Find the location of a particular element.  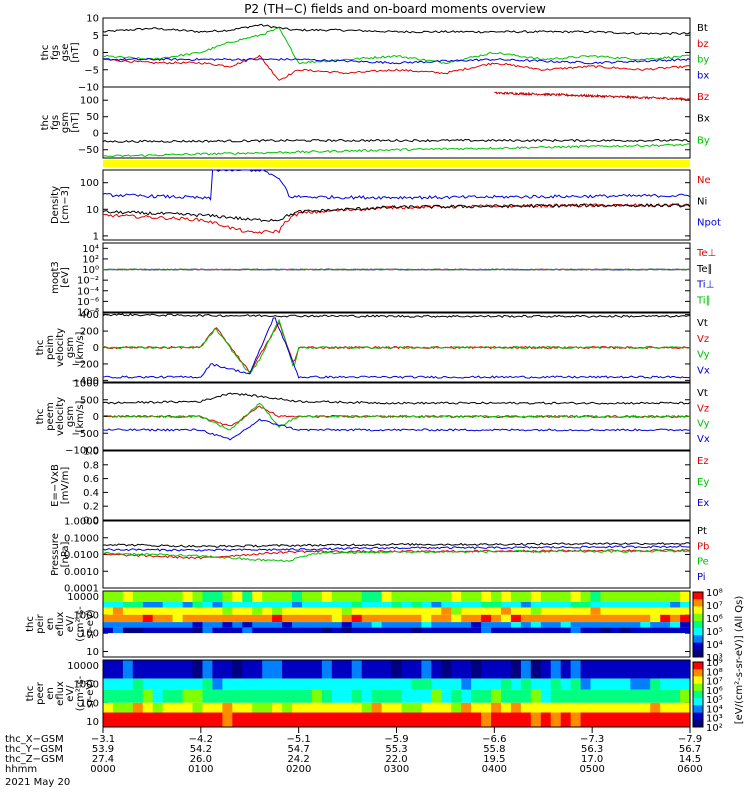

y-tick-label: 10 is located at coordinates (92, 19).